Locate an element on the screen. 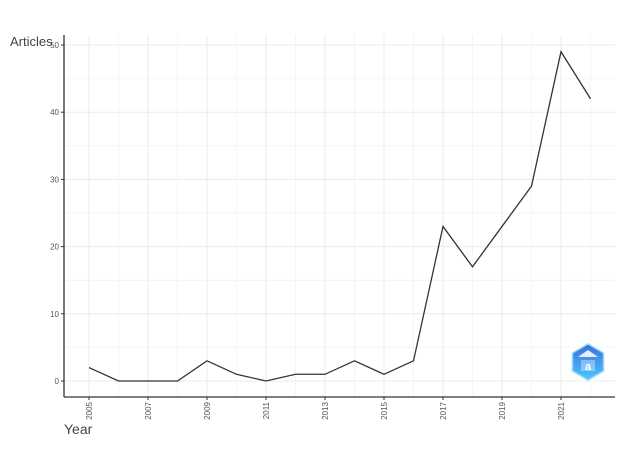 The image size is (644, 450). x-axis-label: Year is located at coordinates (78, 429).